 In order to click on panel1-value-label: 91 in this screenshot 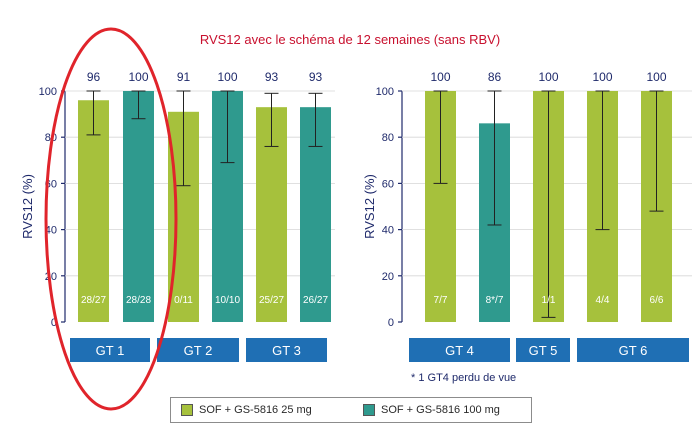, I will do `click(184, 77)`.